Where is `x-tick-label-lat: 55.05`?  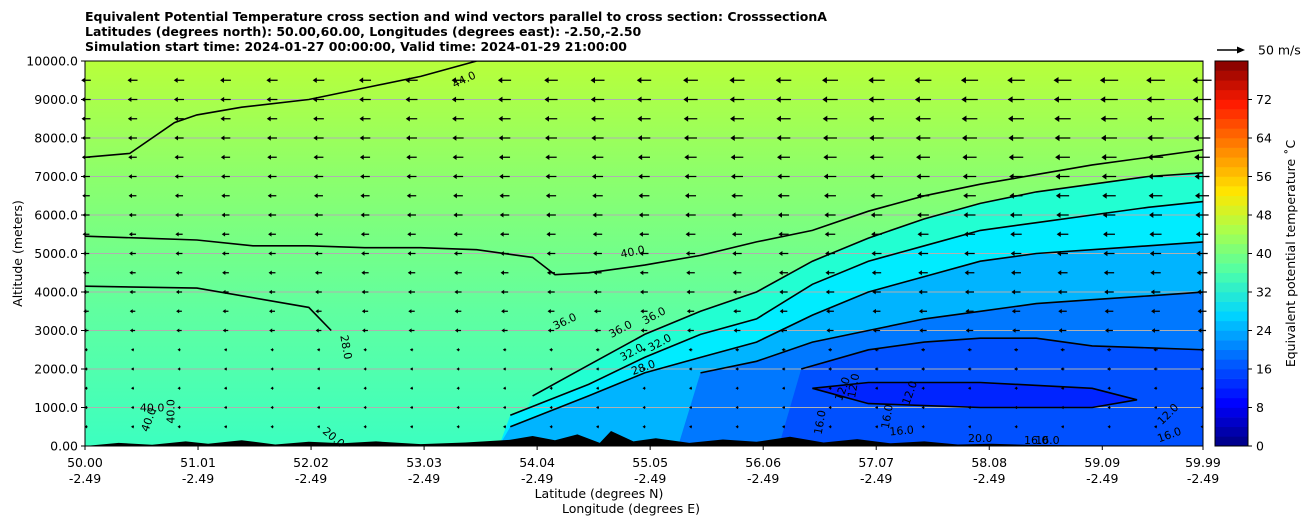
x-tick-label-lat: 55.05 is located at coordinates (650, 462).